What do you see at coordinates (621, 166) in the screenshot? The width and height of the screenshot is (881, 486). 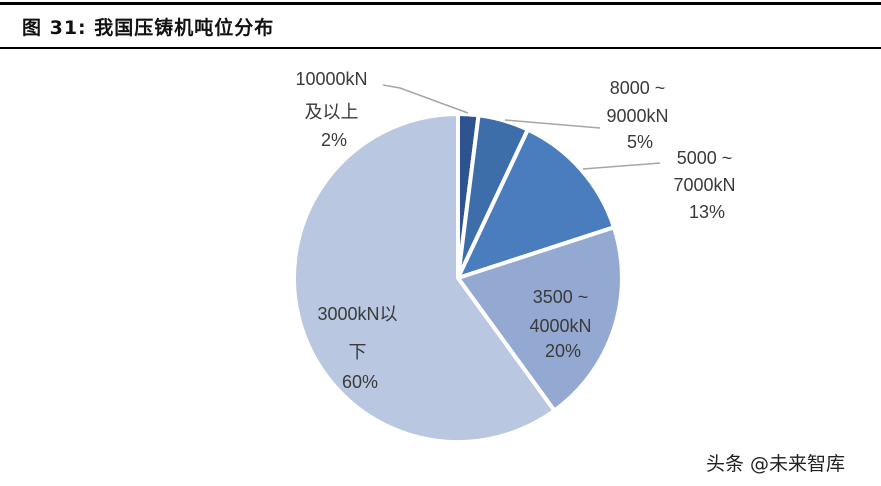 I see `leader-line-5000kn` at bounding box center [621, 166].